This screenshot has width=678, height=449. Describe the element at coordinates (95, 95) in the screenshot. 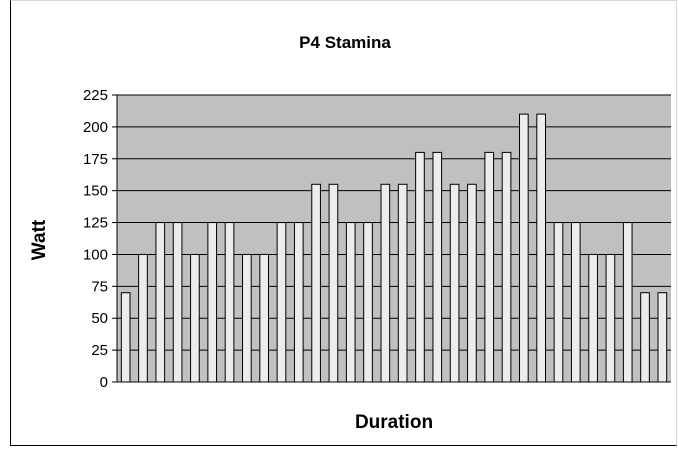

I see `y-tick-label: 225` at that location.